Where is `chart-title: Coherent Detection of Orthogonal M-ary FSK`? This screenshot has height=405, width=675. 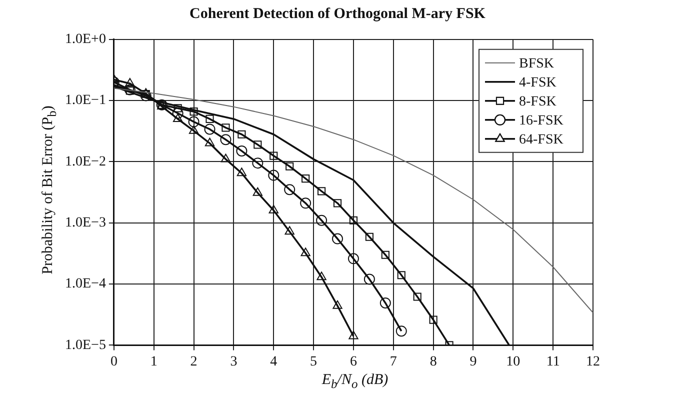 chart-title: Coherent Detection of Orthogonal M-ary FSK is located at coordinates (337, 14).